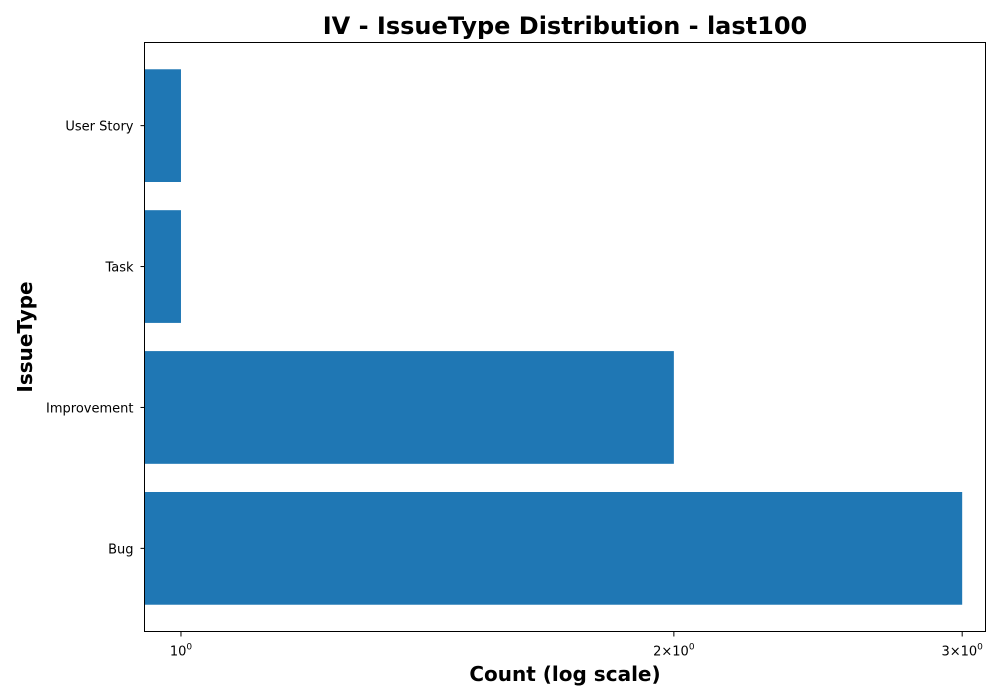  What do you see at coordinates (565, 26) in the screenshot?
I see `chart-title: IV - IssueType Distribution - last100` at bounding box center [565, 26].